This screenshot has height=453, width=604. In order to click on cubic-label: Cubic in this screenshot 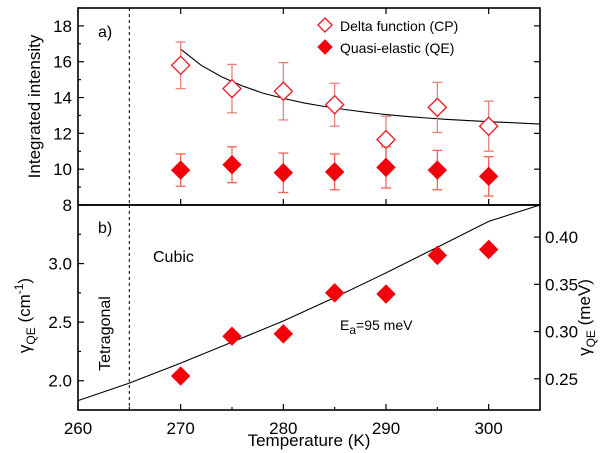, I will do `click(173, 257)`.